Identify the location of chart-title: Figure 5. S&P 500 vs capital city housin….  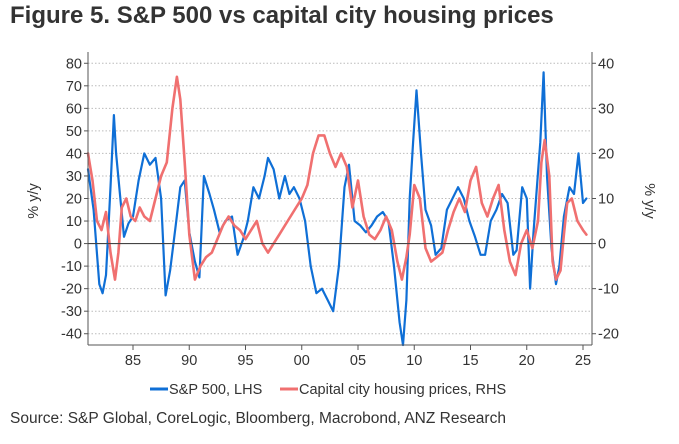
(282, 15).